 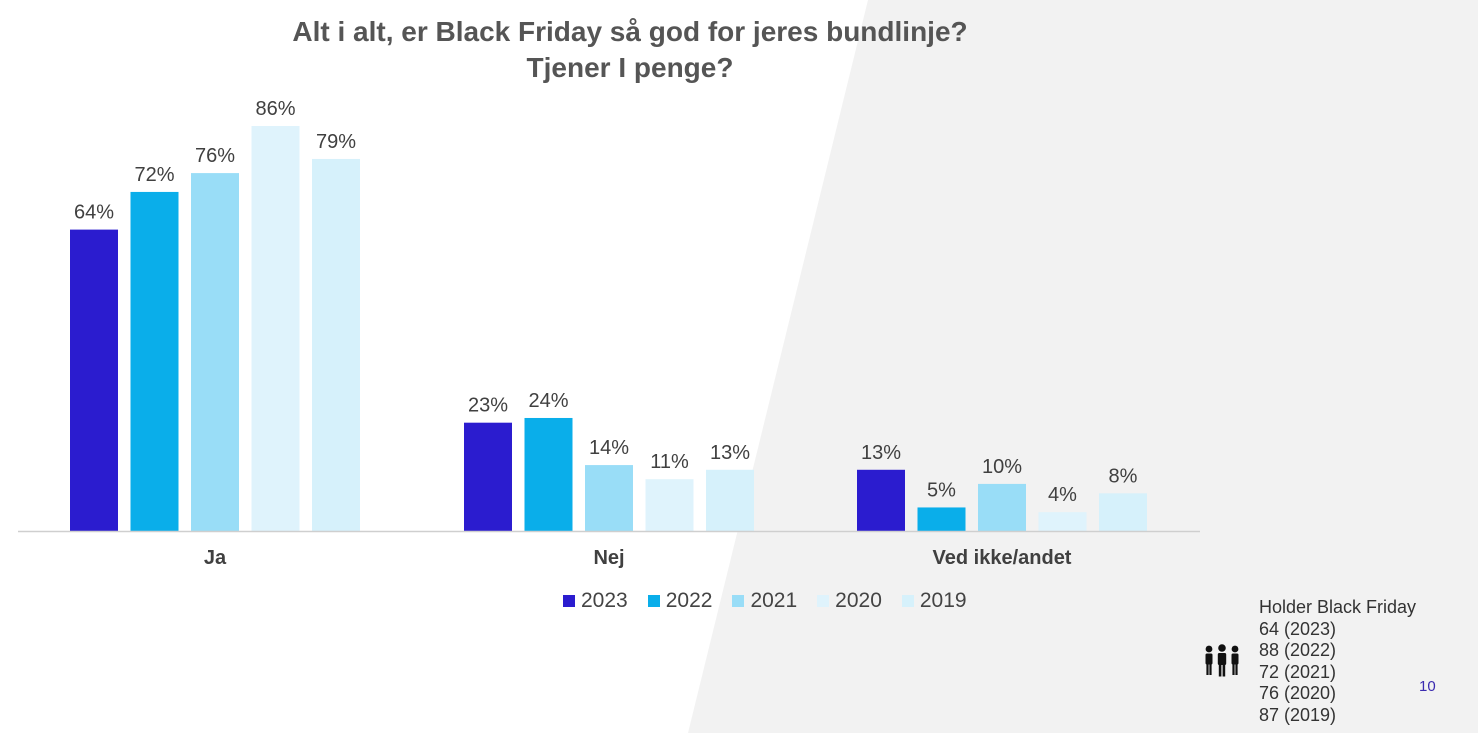 What do you see at coordinates (941, 519) in the screenshot?
I see `bar-ved-ikke-andet-2022` at bounding box center [941, 519].